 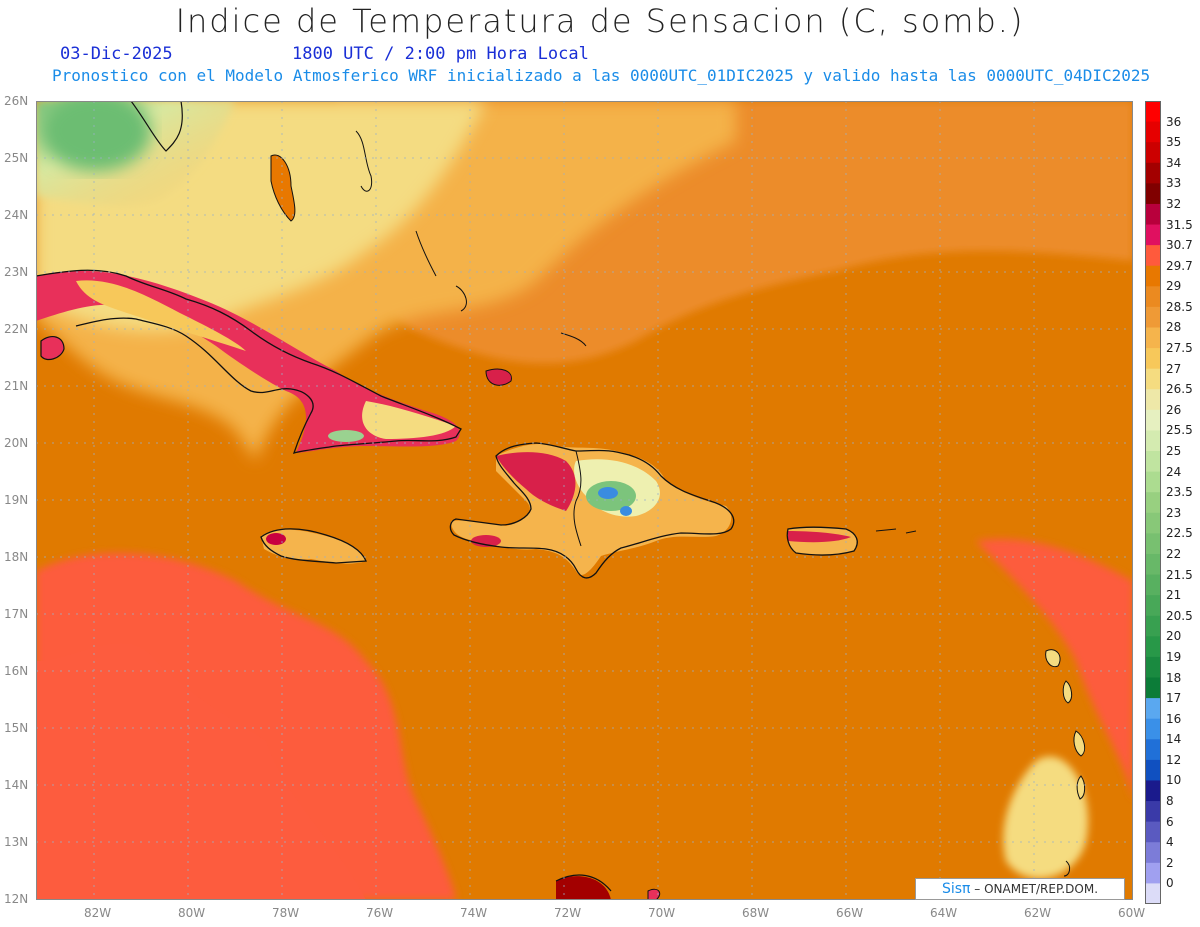 I want to click on lat-label: 18N, so click(x=16, y=557).